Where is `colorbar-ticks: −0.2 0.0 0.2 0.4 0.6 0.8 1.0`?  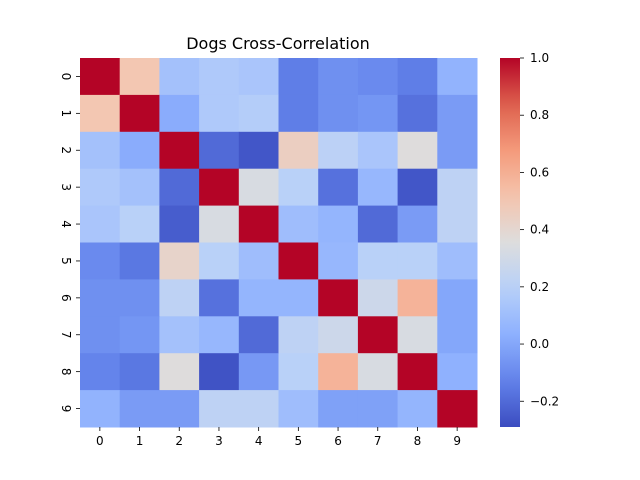 colorbar-ticks: −0.2 0.0 0.2 0.4 0.6 0.8 1.0 is located at coordinates (539, 229).